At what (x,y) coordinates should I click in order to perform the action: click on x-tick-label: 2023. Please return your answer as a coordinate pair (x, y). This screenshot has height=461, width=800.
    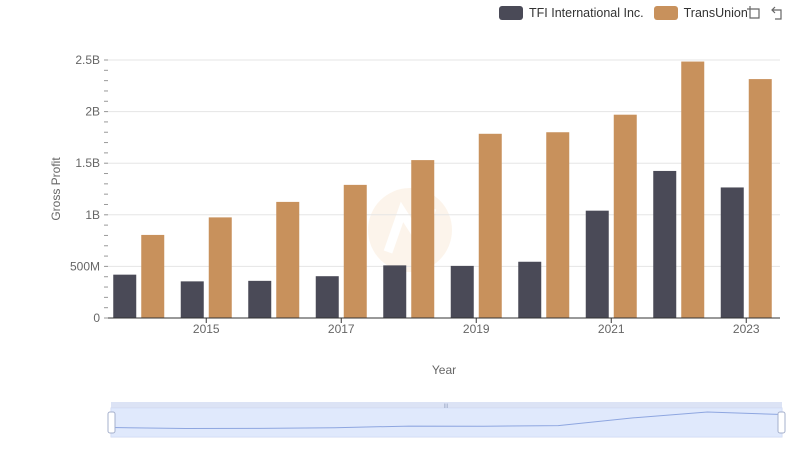
    Looking at the image, I should click on (746, 329).